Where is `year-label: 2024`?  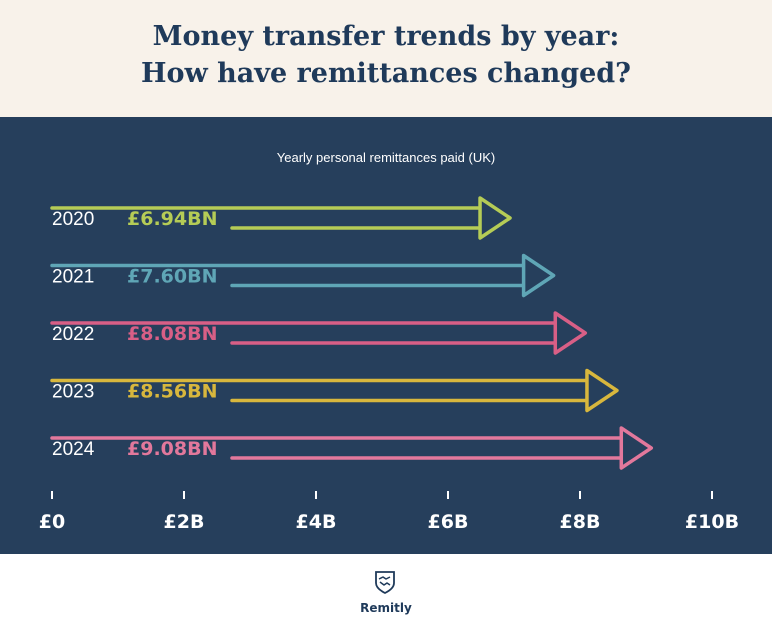 year-label: 2024 is located at coordinates (73, 449).